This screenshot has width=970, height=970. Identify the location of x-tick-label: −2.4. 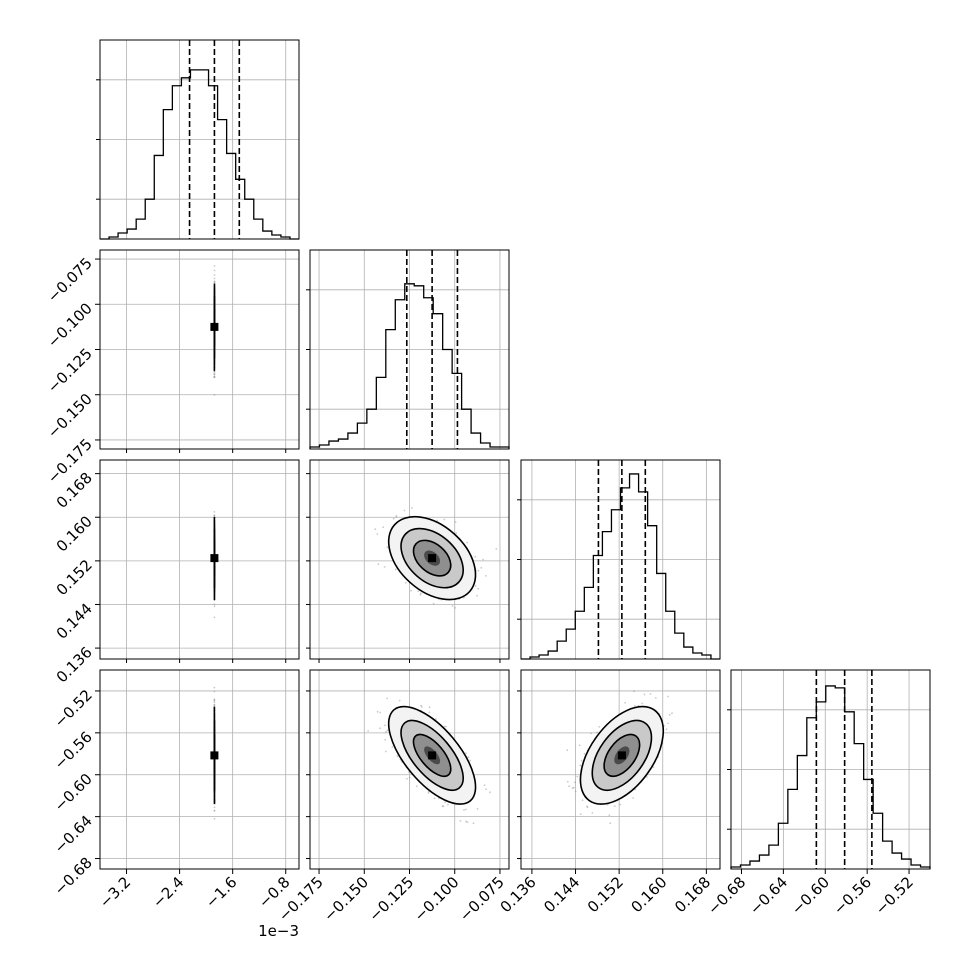
(168, 892).